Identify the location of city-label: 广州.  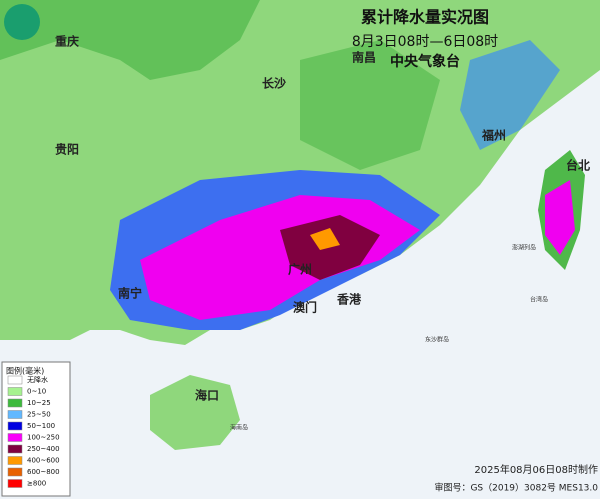
(300, 269).